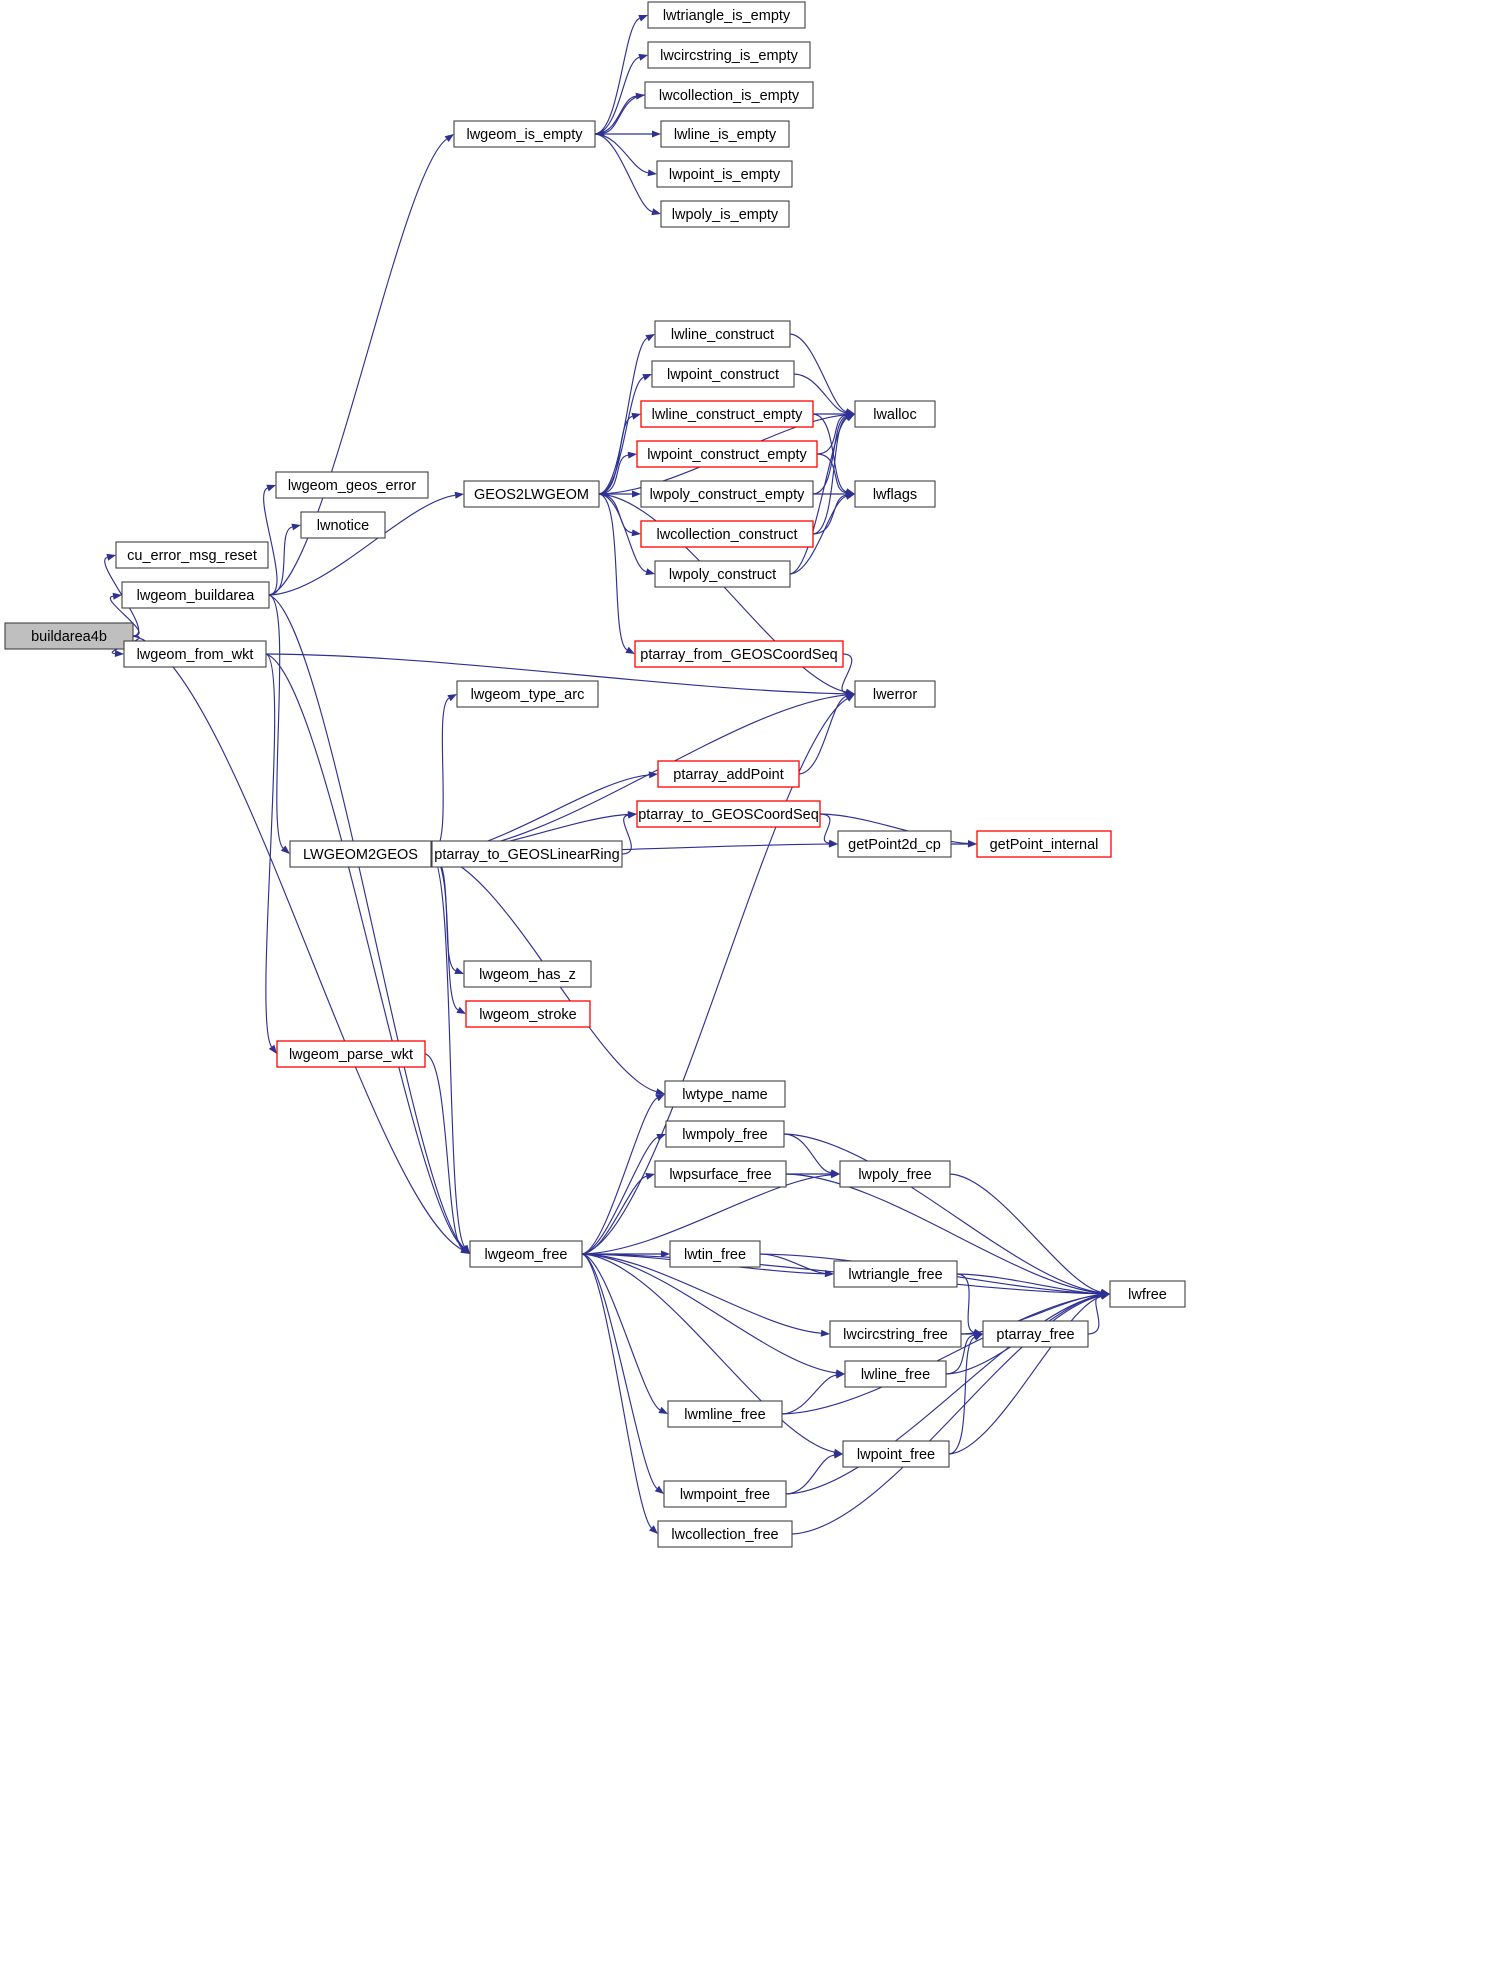 This screenshot has height=1987, width=1487. I want to click on graph-node-ptarray_free: ptarray_free, so click(1035, 1334).